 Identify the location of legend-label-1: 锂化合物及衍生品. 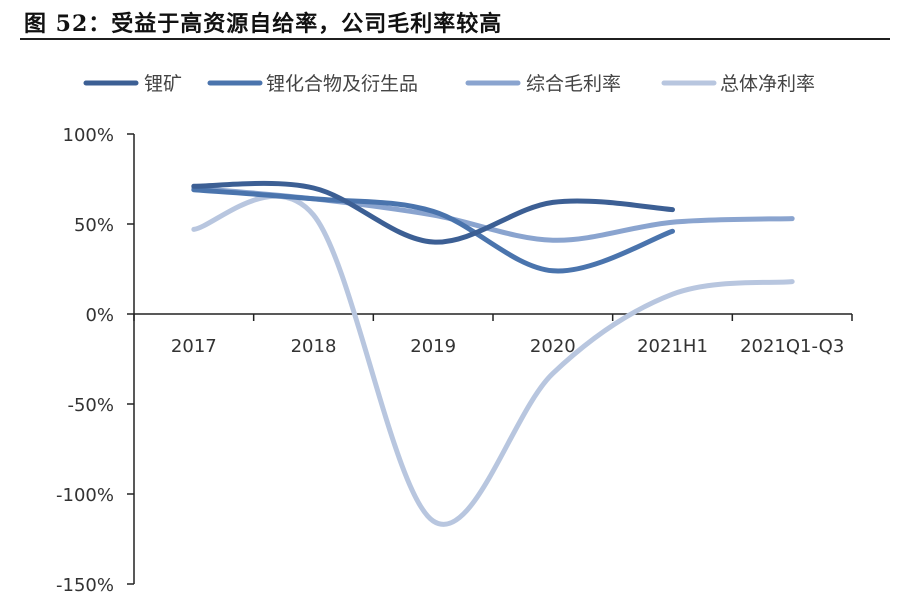
(342, 84).